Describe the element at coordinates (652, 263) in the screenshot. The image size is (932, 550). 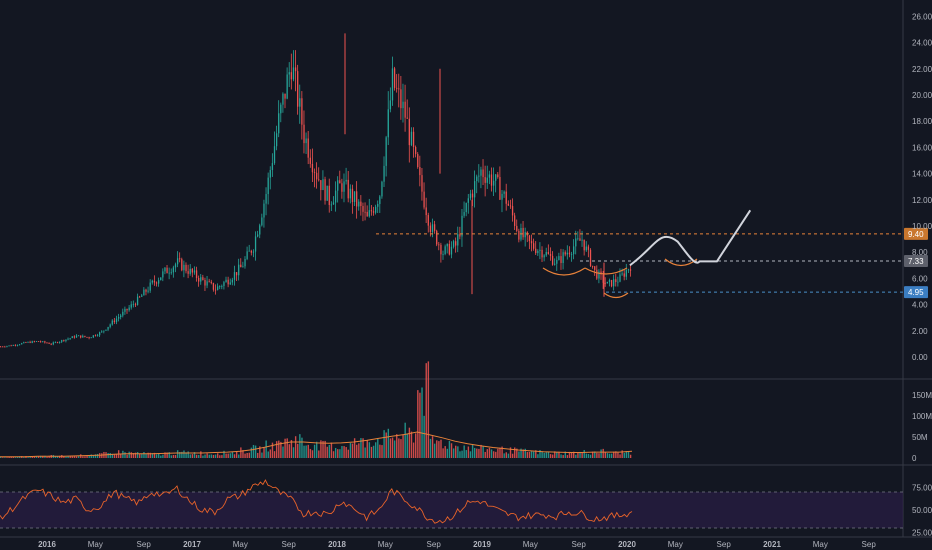
I see `price-levels: 9.40 7.33 4.95` at that location.